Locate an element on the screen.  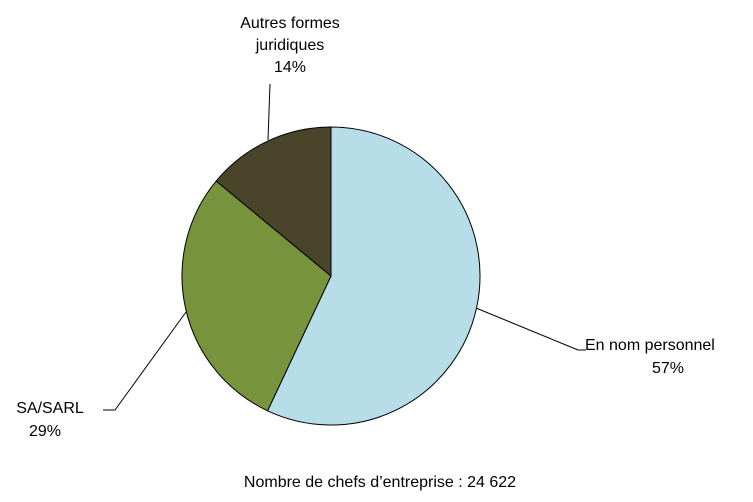
category-label: En nom personnel is located at coordinates (650, 345).